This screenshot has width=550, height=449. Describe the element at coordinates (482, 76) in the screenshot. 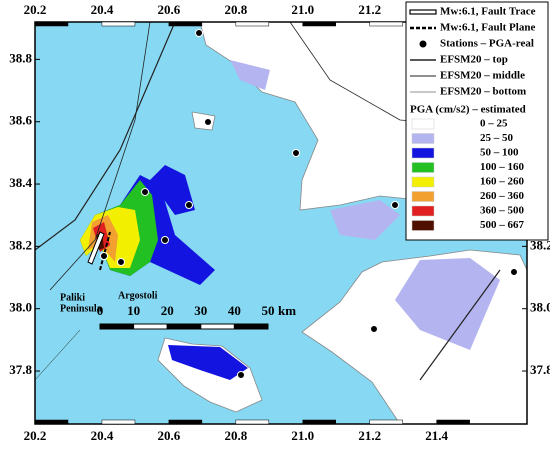

I see `legend-label: EFSM20 – middle` at that location.